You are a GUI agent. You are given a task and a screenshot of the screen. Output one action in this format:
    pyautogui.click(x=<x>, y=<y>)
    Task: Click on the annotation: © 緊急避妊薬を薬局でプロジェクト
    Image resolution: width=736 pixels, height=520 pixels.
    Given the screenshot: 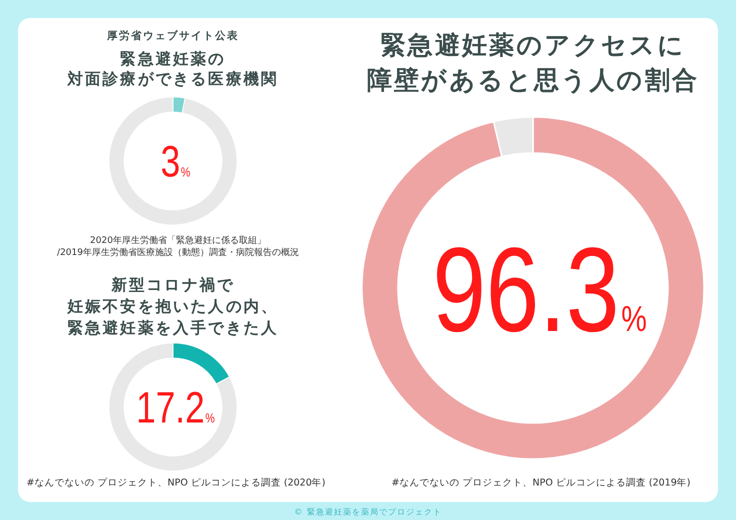 What is the action you would take?
    pyautogui.click(x=368, y=512)
    